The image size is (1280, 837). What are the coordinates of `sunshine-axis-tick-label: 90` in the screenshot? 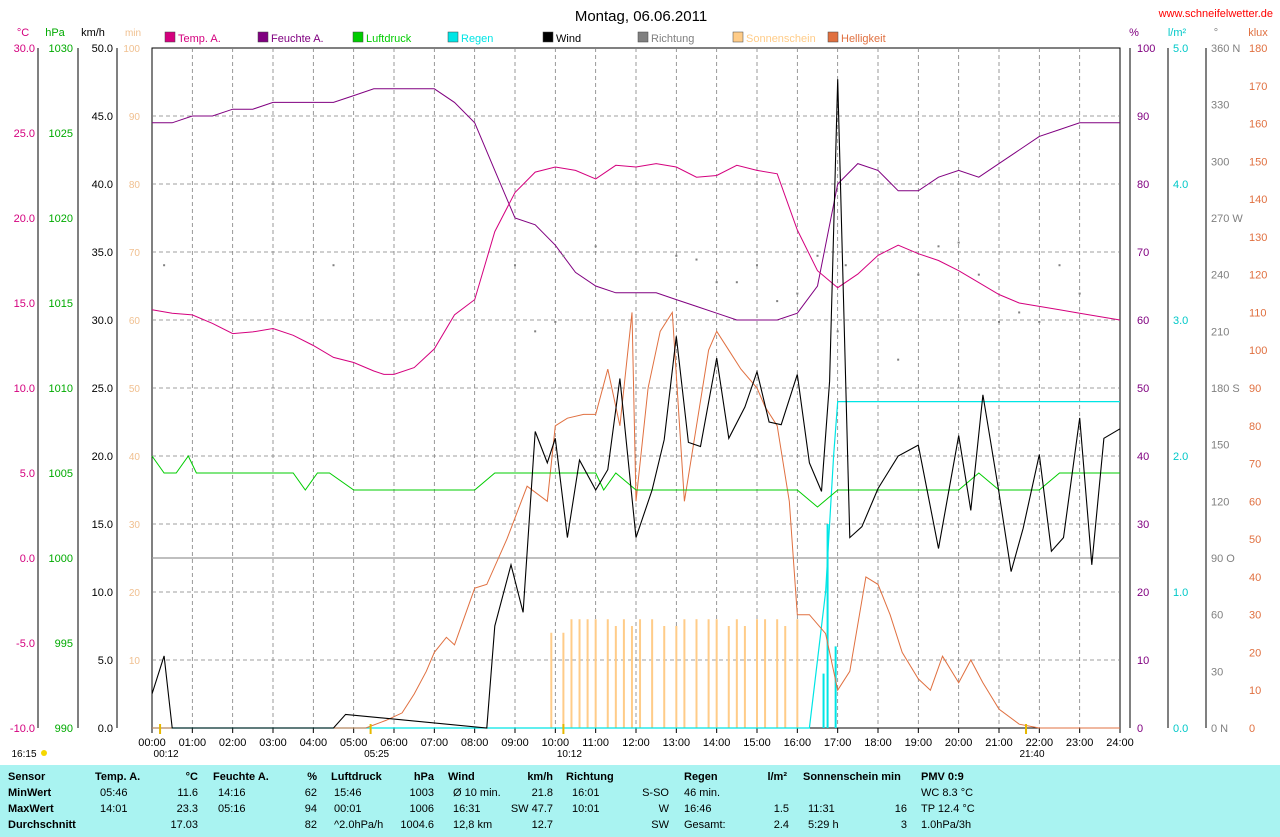 It's located at (135, 117).